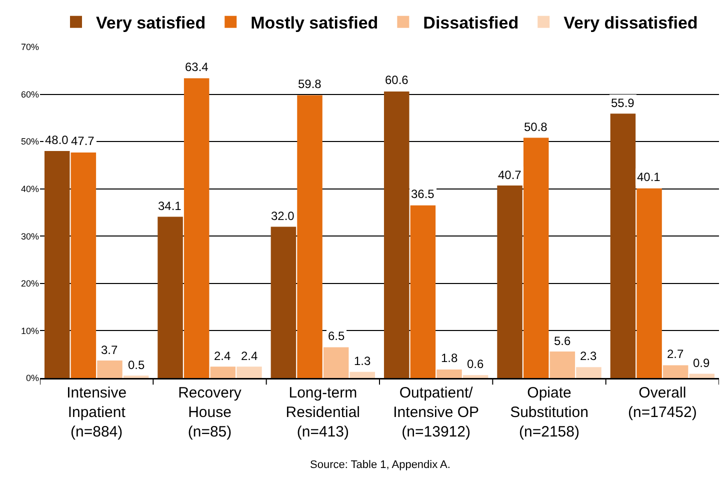  What do you see at coordinates (283, 216) in the screenshot?
I see `data-label: 32.0` at bounding box center [283, 216].